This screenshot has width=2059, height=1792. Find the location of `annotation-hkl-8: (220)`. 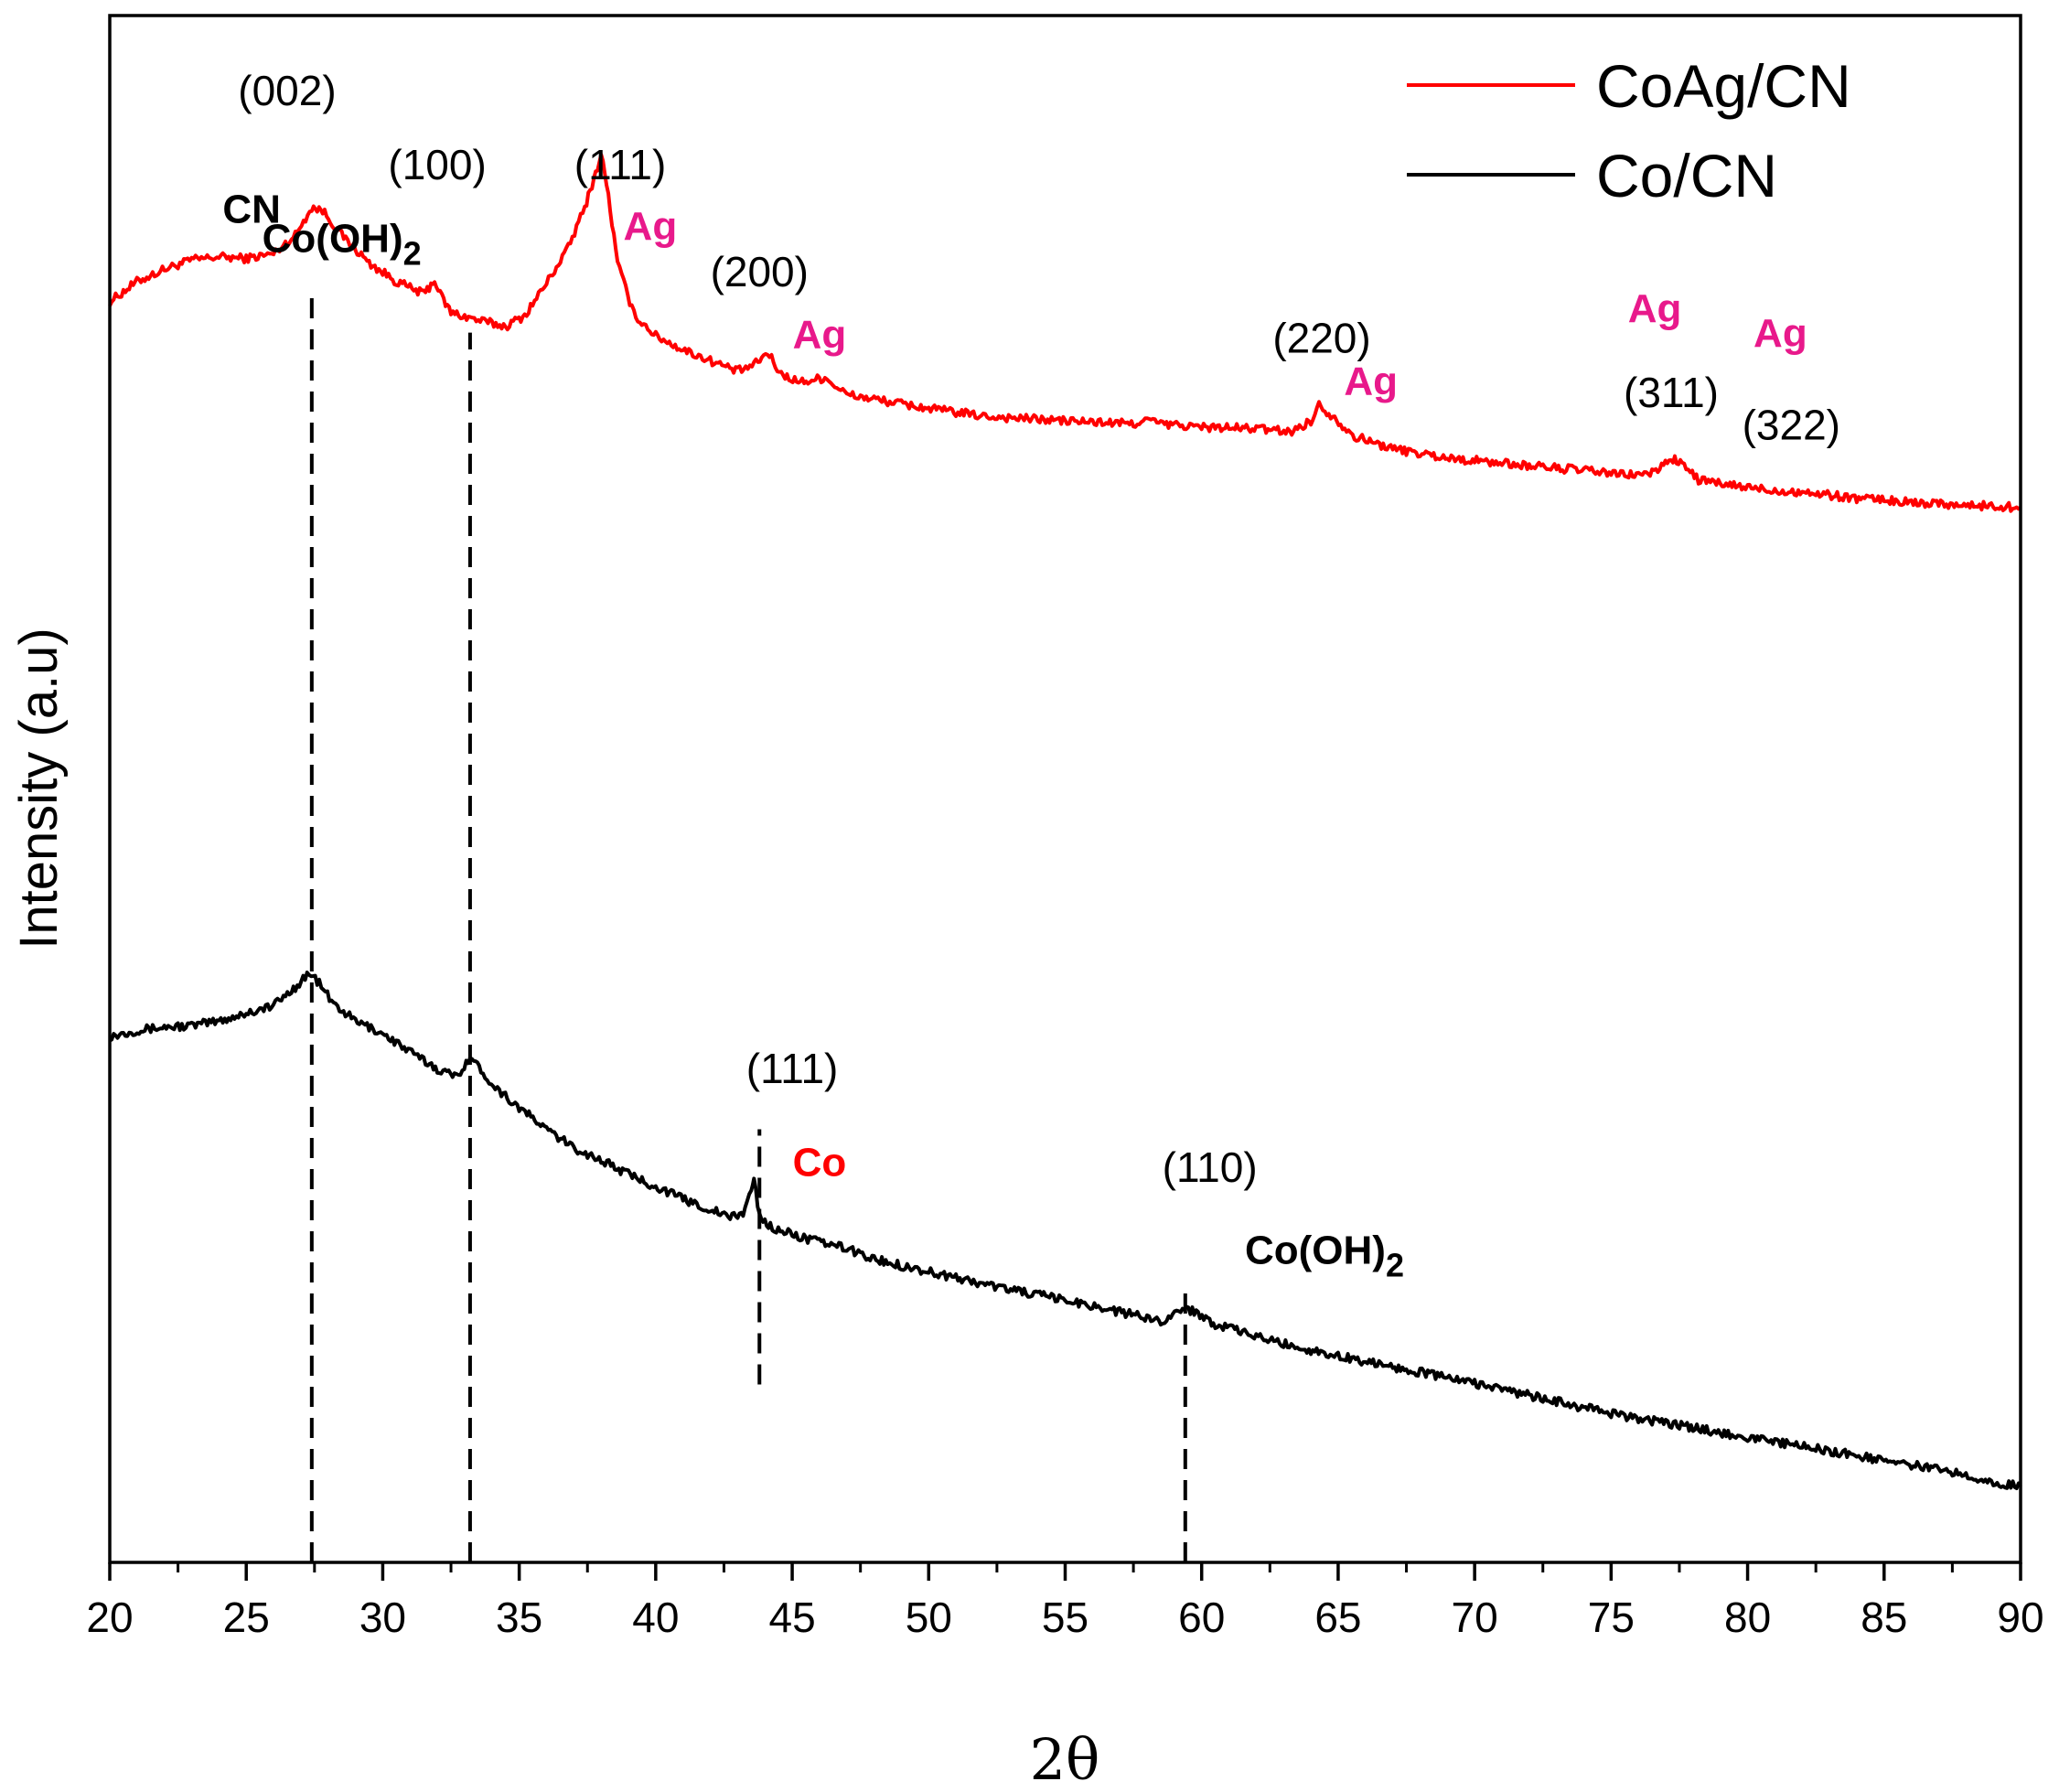

annotation-hkl-8: (220) is located at coordinates (1321, 338).